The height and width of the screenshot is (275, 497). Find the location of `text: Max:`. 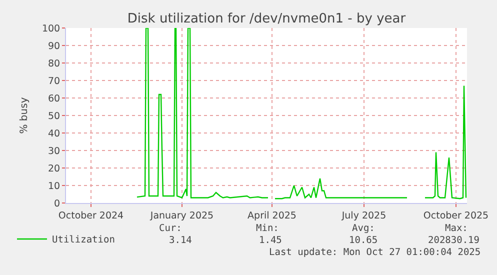

text: Max: is located at coordinates (456, 228).